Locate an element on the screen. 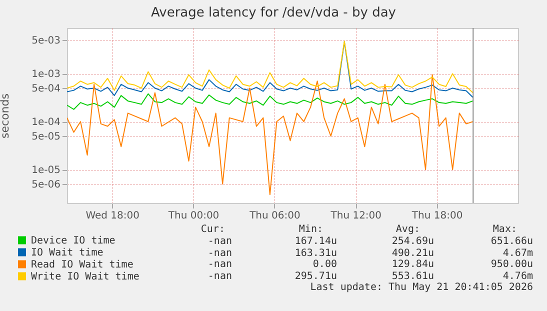  text: 0.00 is located at coordinates (324, 264).